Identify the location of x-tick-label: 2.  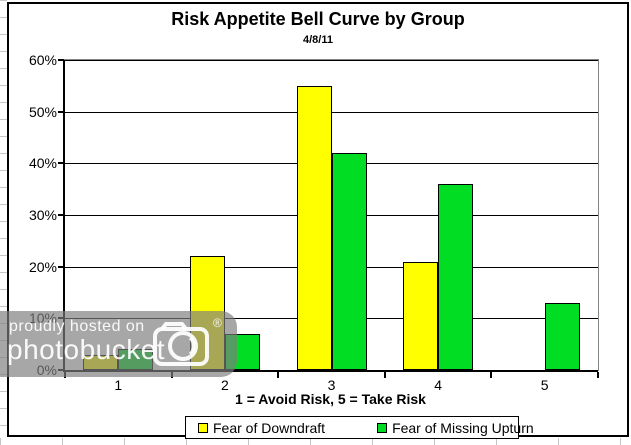
(224, 385).